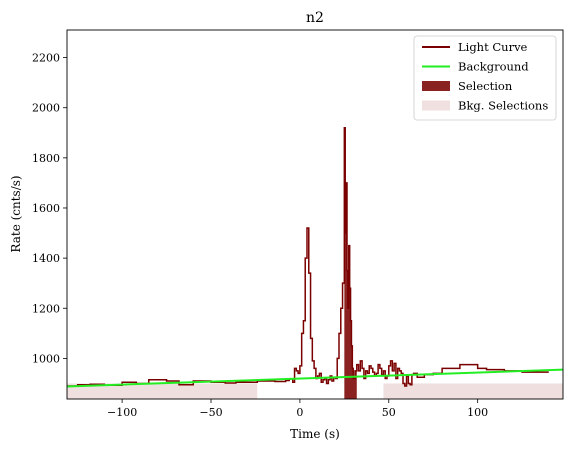 The height and width of the screenshot is (455, 576). I want to click on y-axis-title: Rate (cnts/s), so click(16, 213).